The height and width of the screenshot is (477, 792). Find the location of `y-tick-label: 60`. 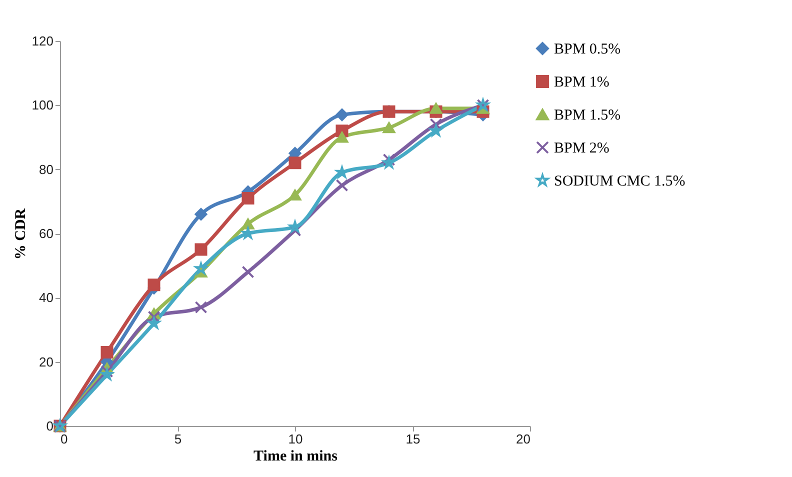

y-tick-label: 60 is located at coordinates (46, 233).